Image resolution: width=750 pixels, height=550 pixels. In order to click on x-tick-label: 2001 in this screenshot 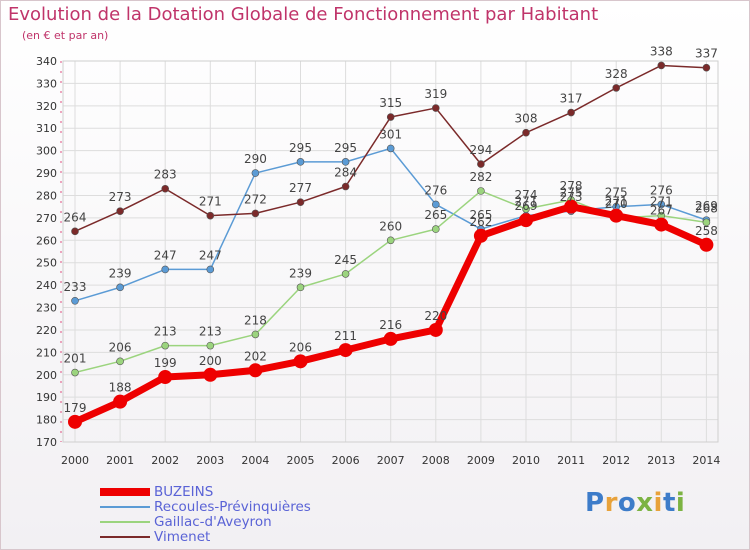, I will do `click(120, 460)`.